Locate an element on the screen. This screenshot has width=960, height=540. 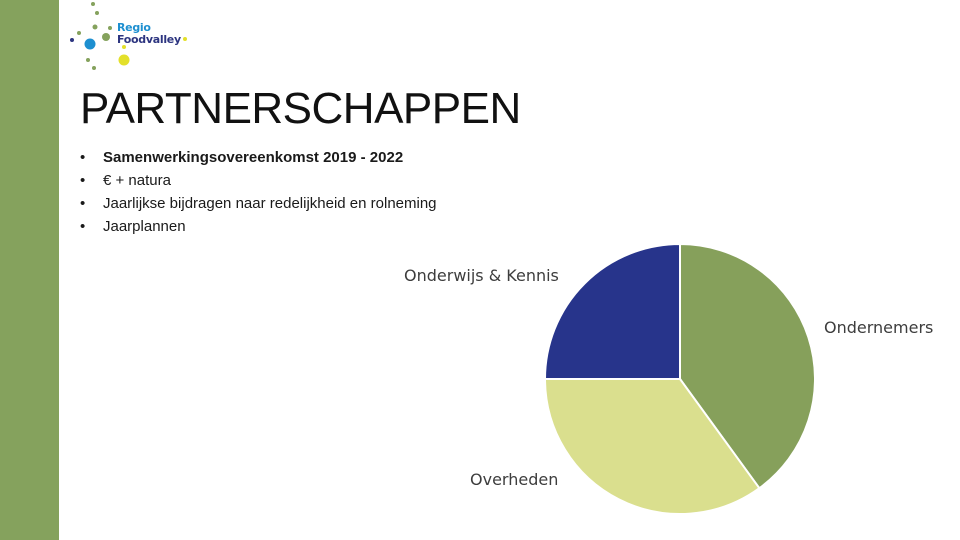
pie-slice-ondernemers is located at coordinates (747, 366).